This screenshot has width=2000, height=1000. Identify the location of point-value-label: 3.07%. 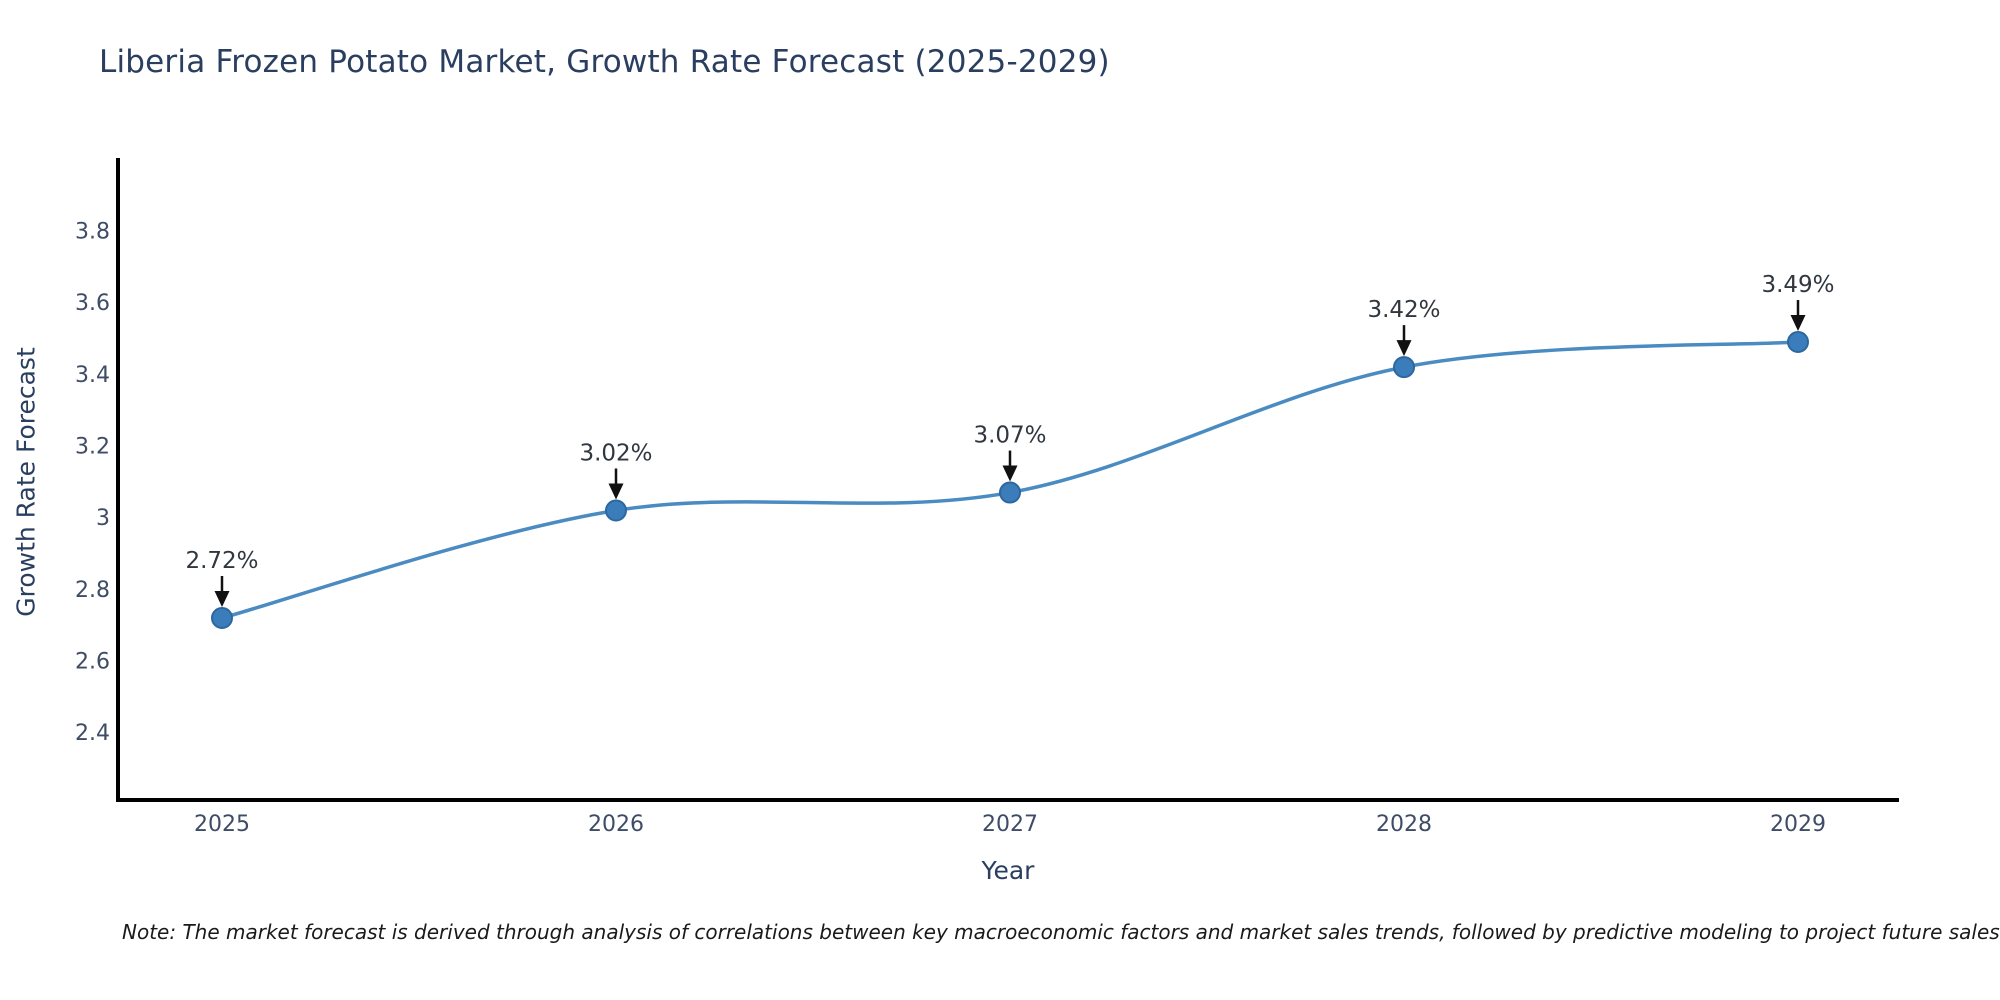
(1009, 436).